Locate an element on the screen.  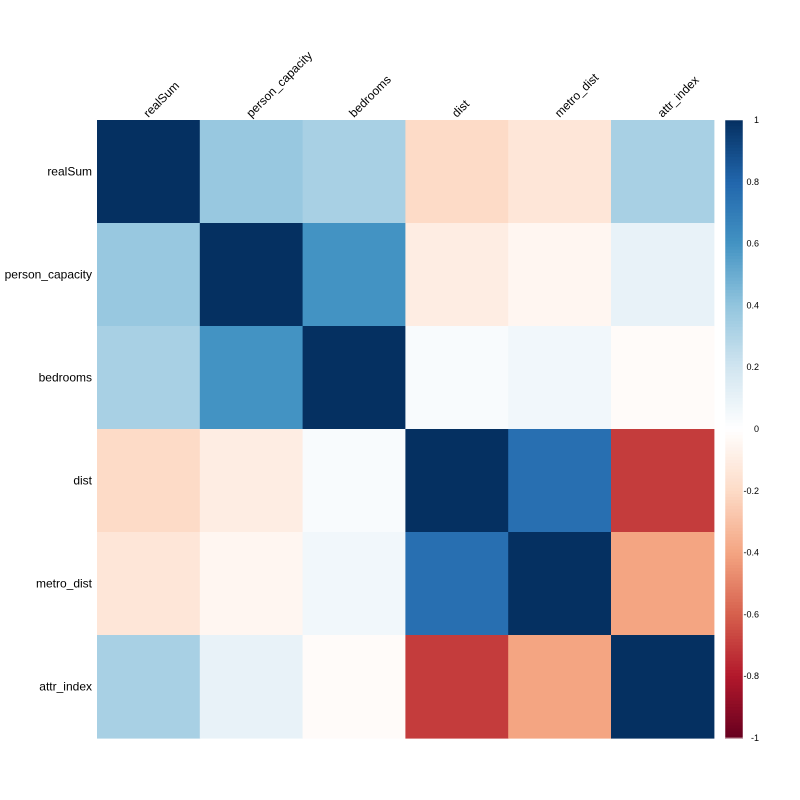
colorbar-tick-label: -0.8 is located at coordinates (751, 676).